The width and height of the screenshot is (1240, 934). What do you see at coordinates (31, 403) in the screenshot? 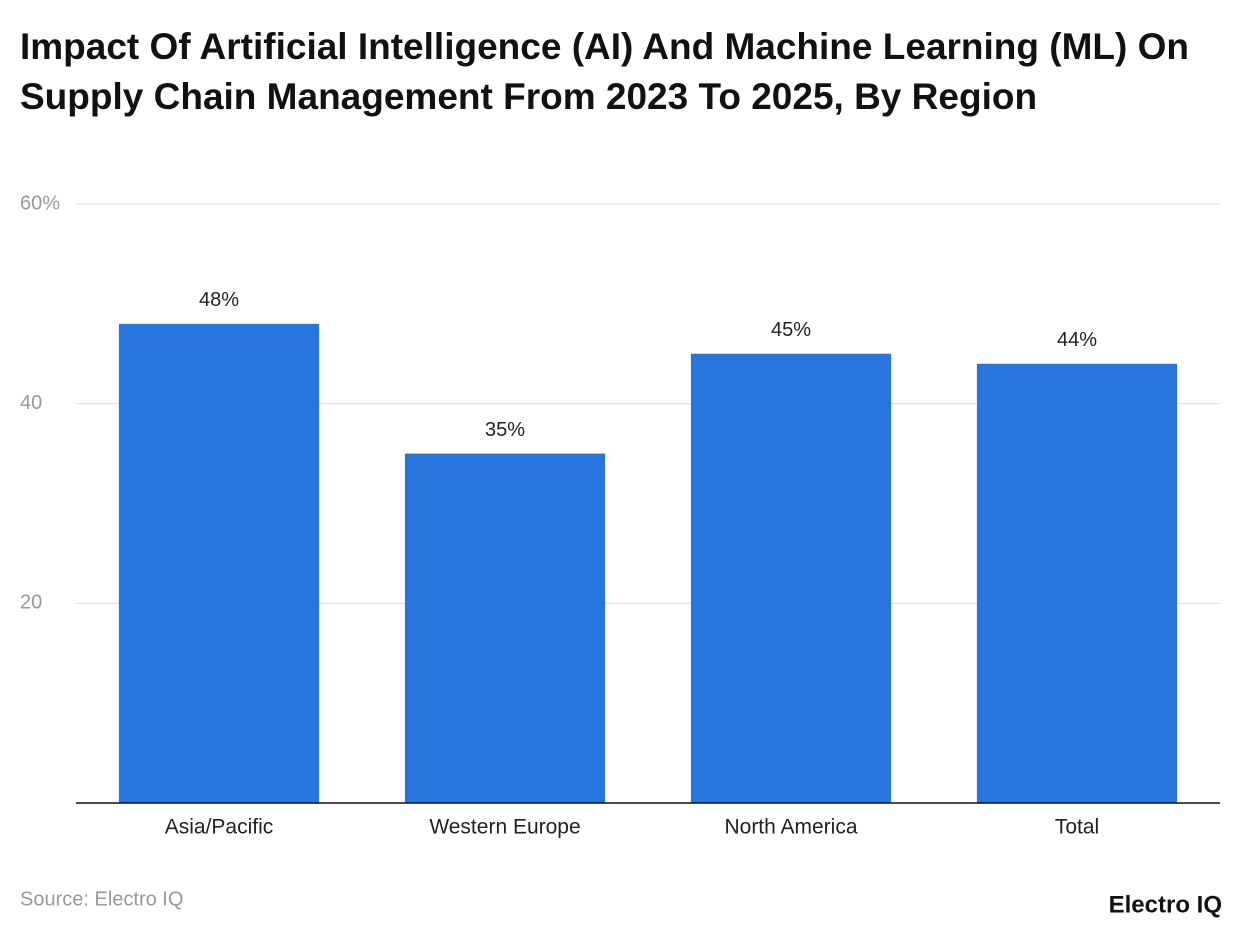
I see `y-tick-label: 40` at bounding box center [31, 403].